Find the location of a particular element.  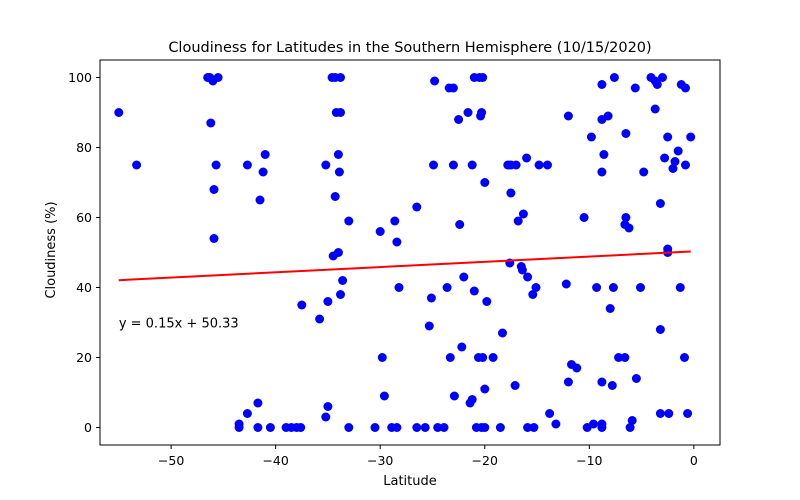

y-tick-label: 40 is located at coordinates (84, 287).